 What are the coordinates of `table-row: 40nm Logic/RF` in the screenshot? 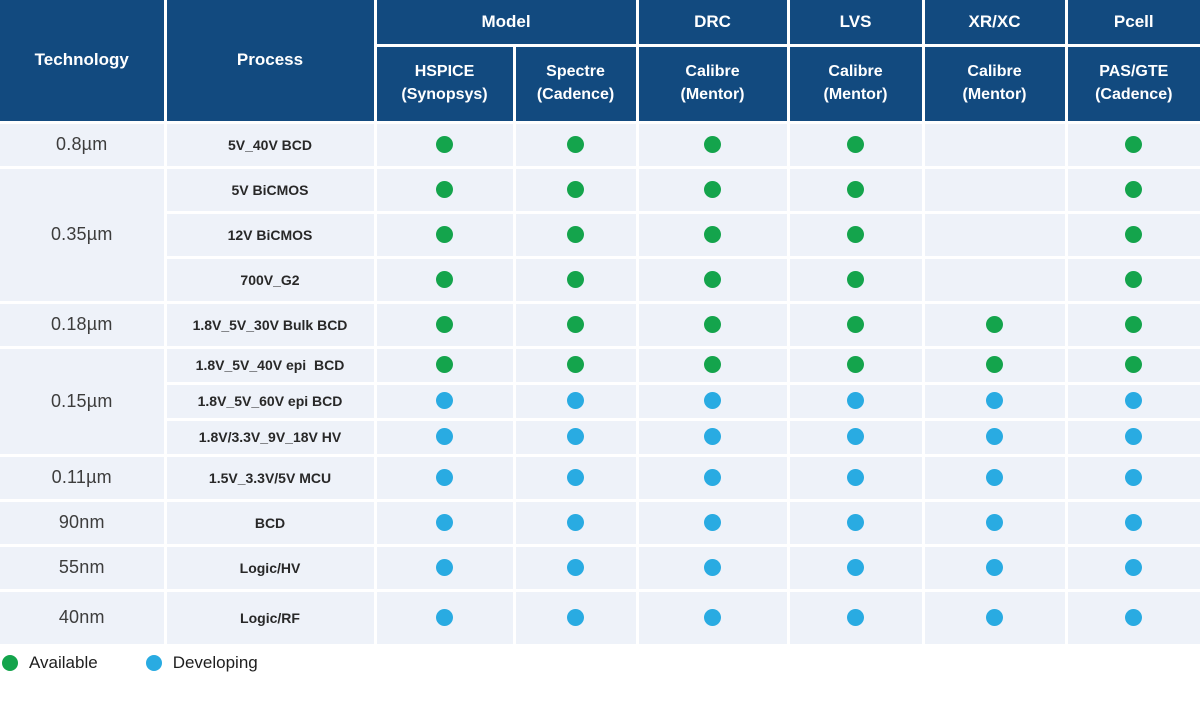 It's located at (600, 617).